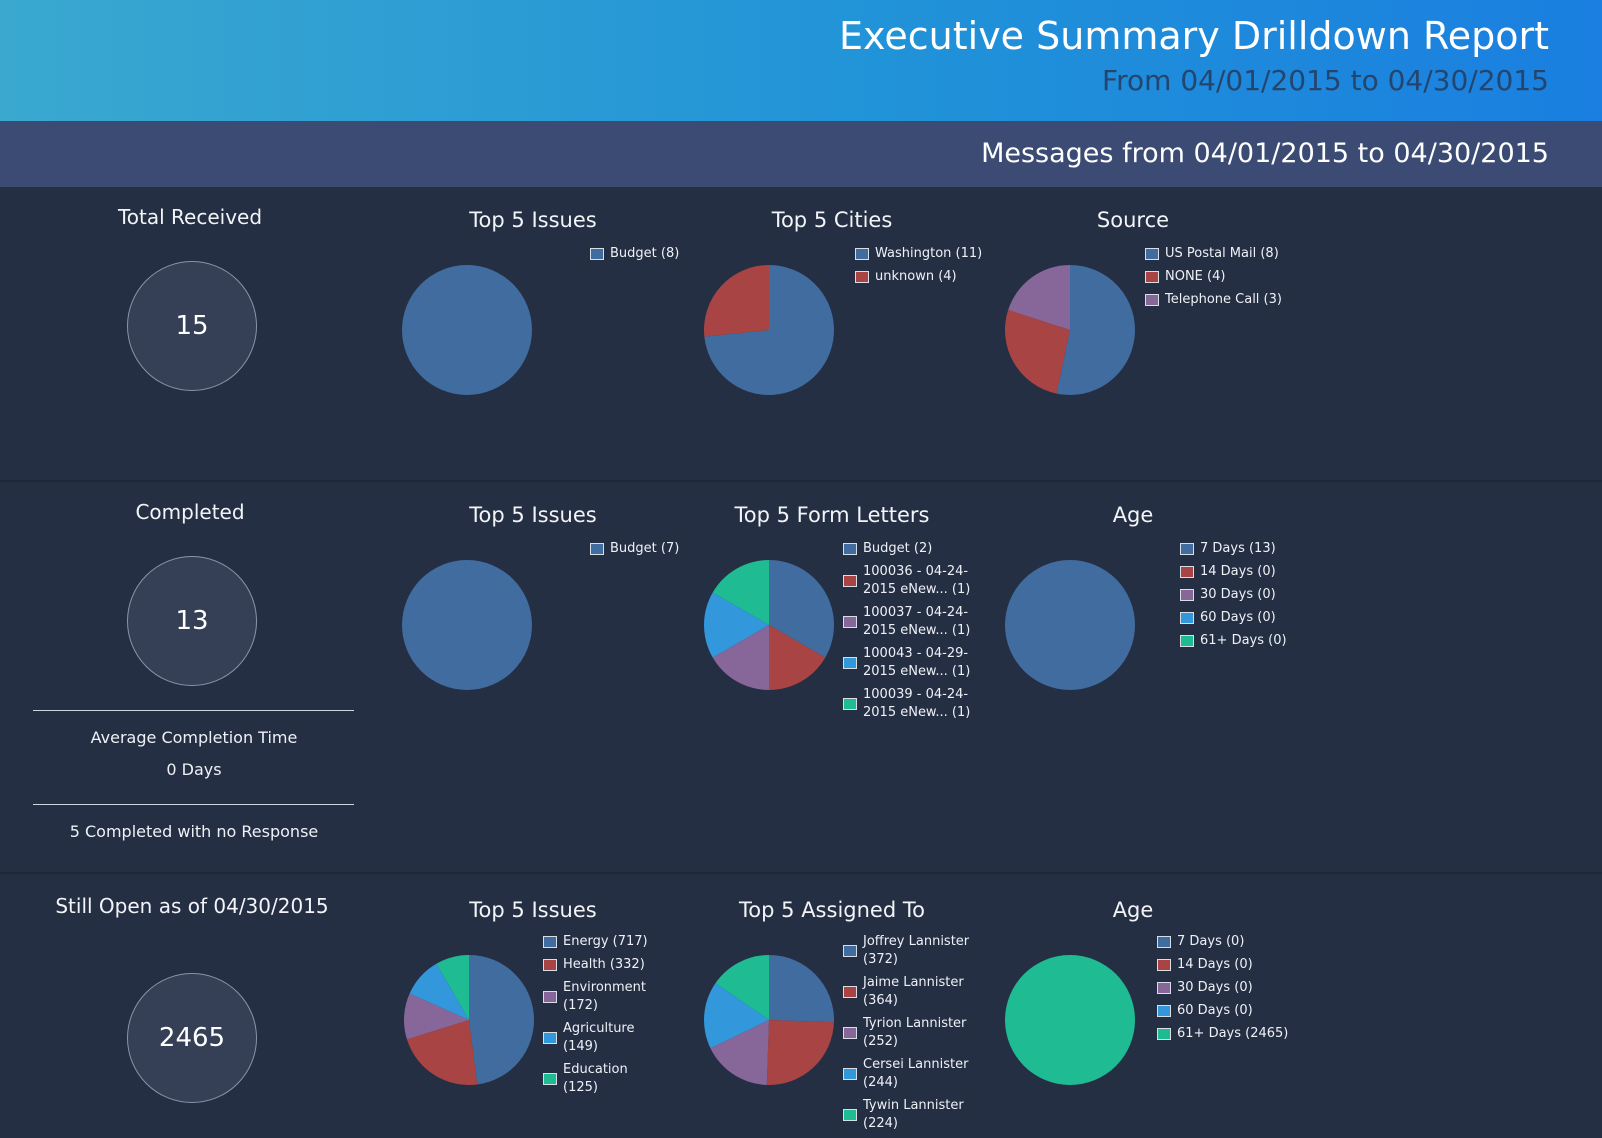 The image size is (1602, 1138). Describe the element at coordinates (645, 549) in the screenshot. I see `legend-item: Budget (7)` at that location.